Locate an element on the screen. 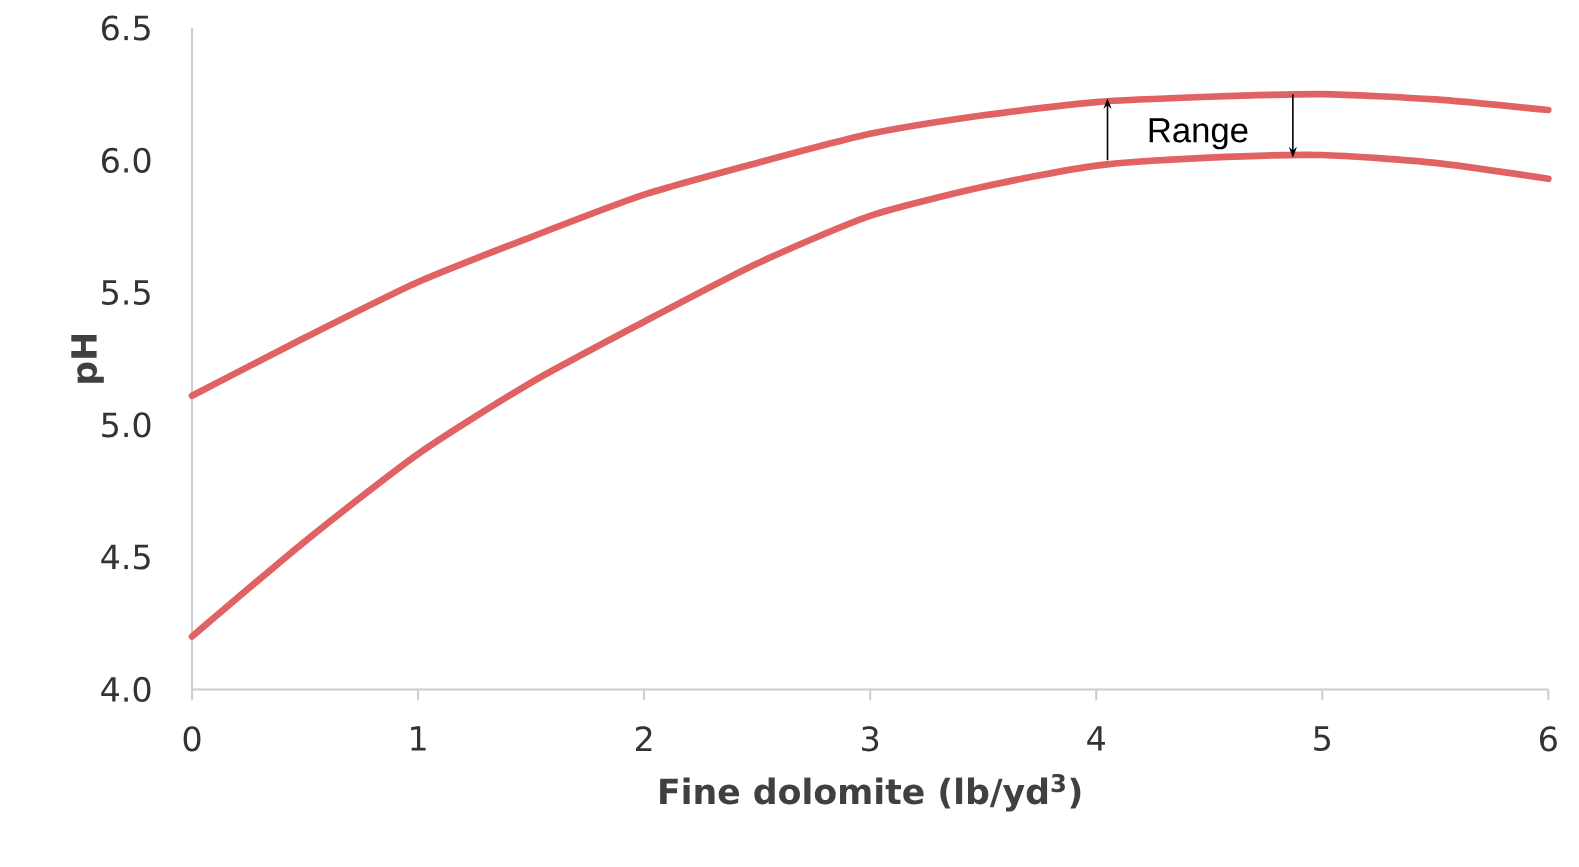 This screenshot has width=1579, height=867. y-tick-label: 4.5 is located at coordinates (125, 557).